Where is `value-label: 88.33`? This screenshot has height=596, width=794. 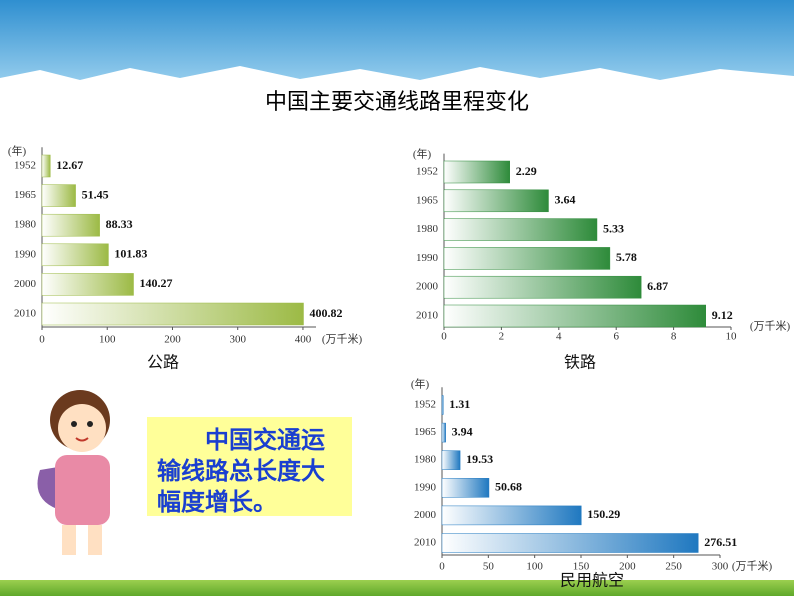
value-label: 88.33 is located at coordinates (119, 224).